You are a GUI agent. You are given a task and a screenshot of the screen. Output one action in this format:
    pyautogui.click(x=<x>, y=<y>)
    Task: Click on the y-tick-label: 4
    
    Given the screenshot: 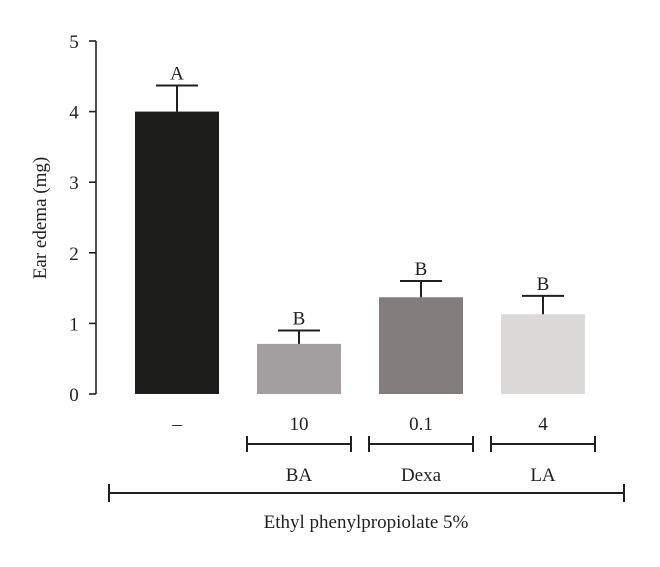 What is the action you would take?
    pyautogui.click(x=74, y=113)
    